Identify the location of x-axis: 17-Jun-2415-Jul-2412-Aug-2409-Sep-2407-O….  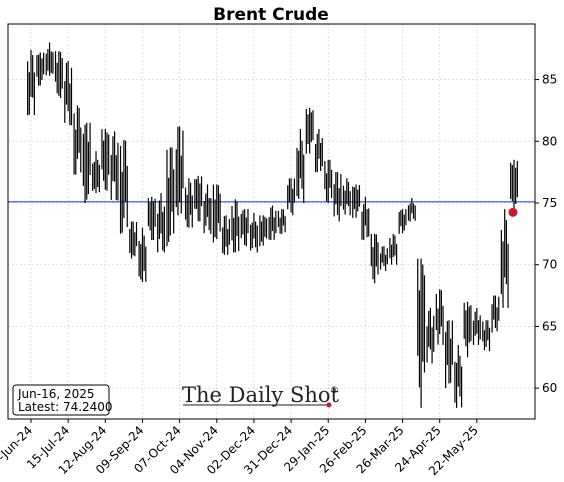
(240, 448).